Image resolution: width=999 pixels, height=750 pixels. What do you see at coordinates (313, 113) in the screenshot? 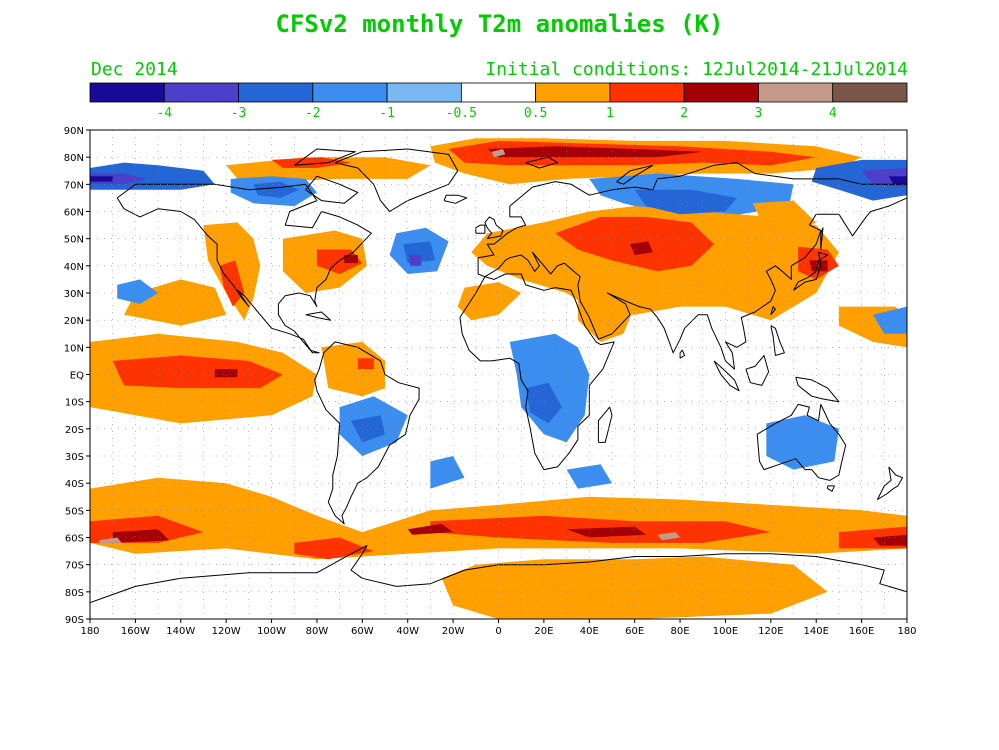
I see `colorbar-tick-label: -2` at bounding box center [313, 113].